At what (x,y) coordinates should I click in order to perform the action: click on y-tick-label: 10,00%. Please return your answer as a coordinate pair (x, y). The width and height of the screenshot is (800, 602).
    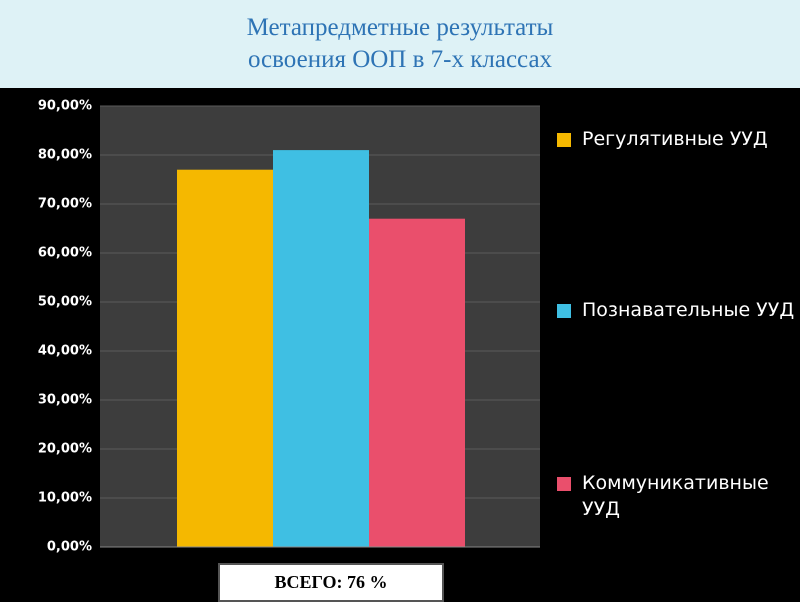
    Looking at the image, I should click on (65, 498).